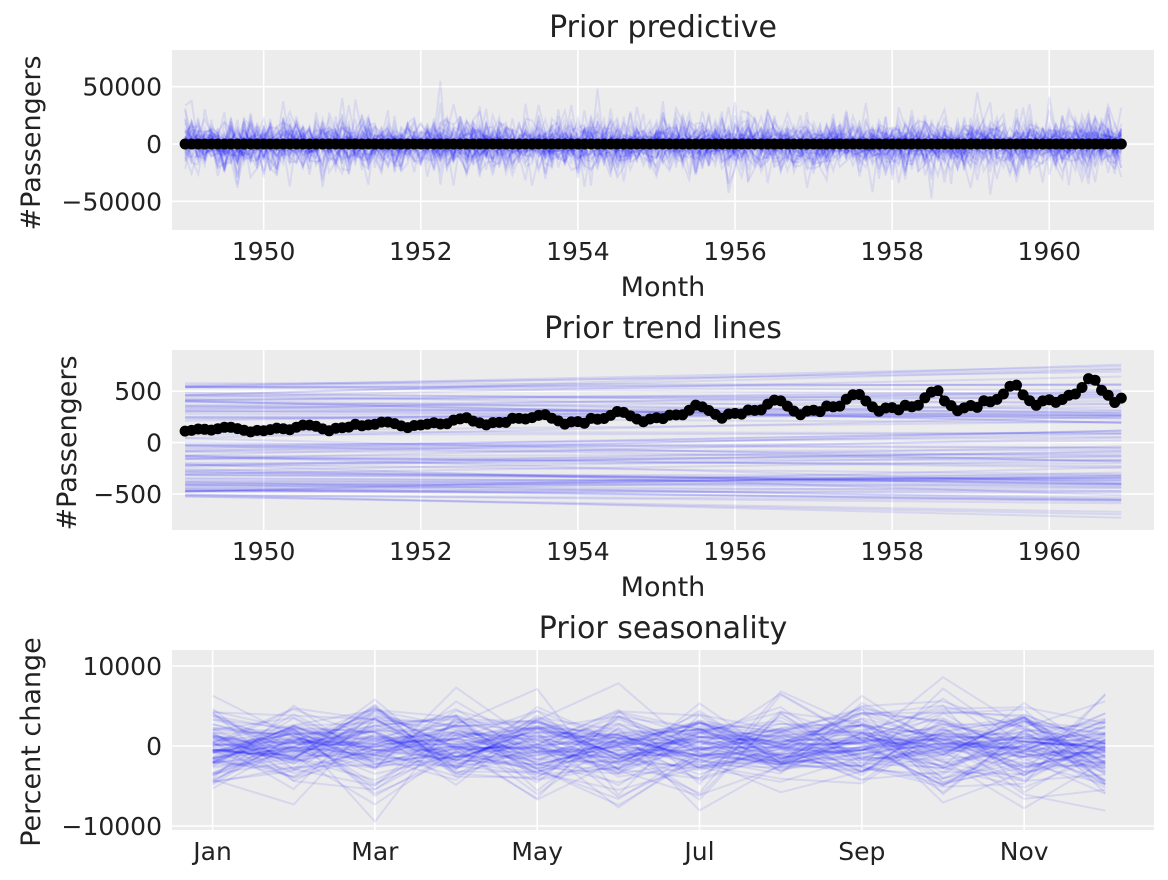 This screenshot has width=1168, height=880. Describe the element at coordinates (698, 851) in the screenshot. I see `x-tick-label: Jul` at that location.